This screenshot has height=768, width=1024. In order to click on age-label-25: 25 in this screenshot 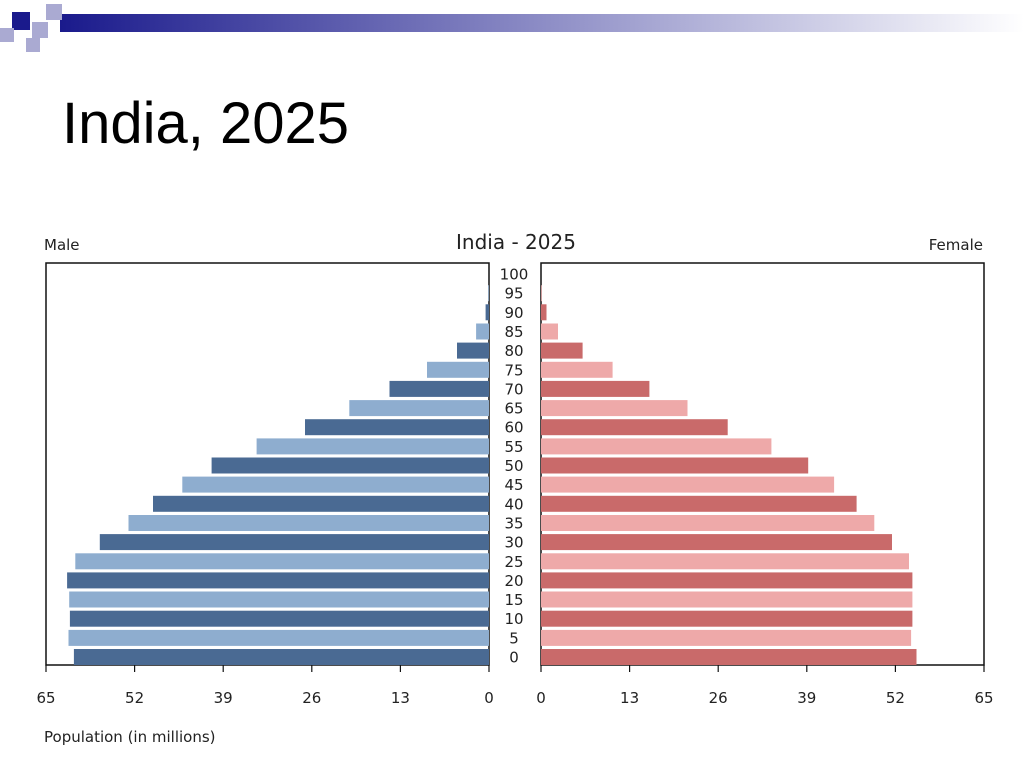, I will do `click(513, 562)`.